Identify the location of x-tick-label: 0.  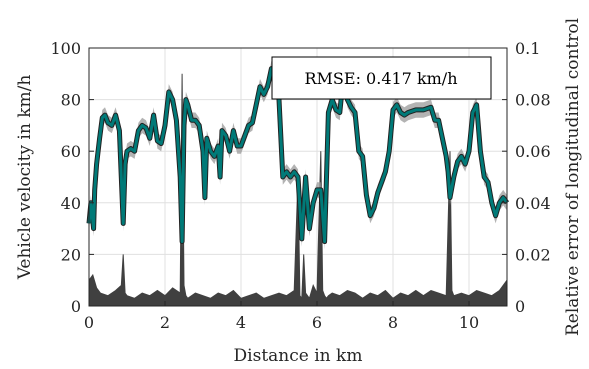
(89, 322).